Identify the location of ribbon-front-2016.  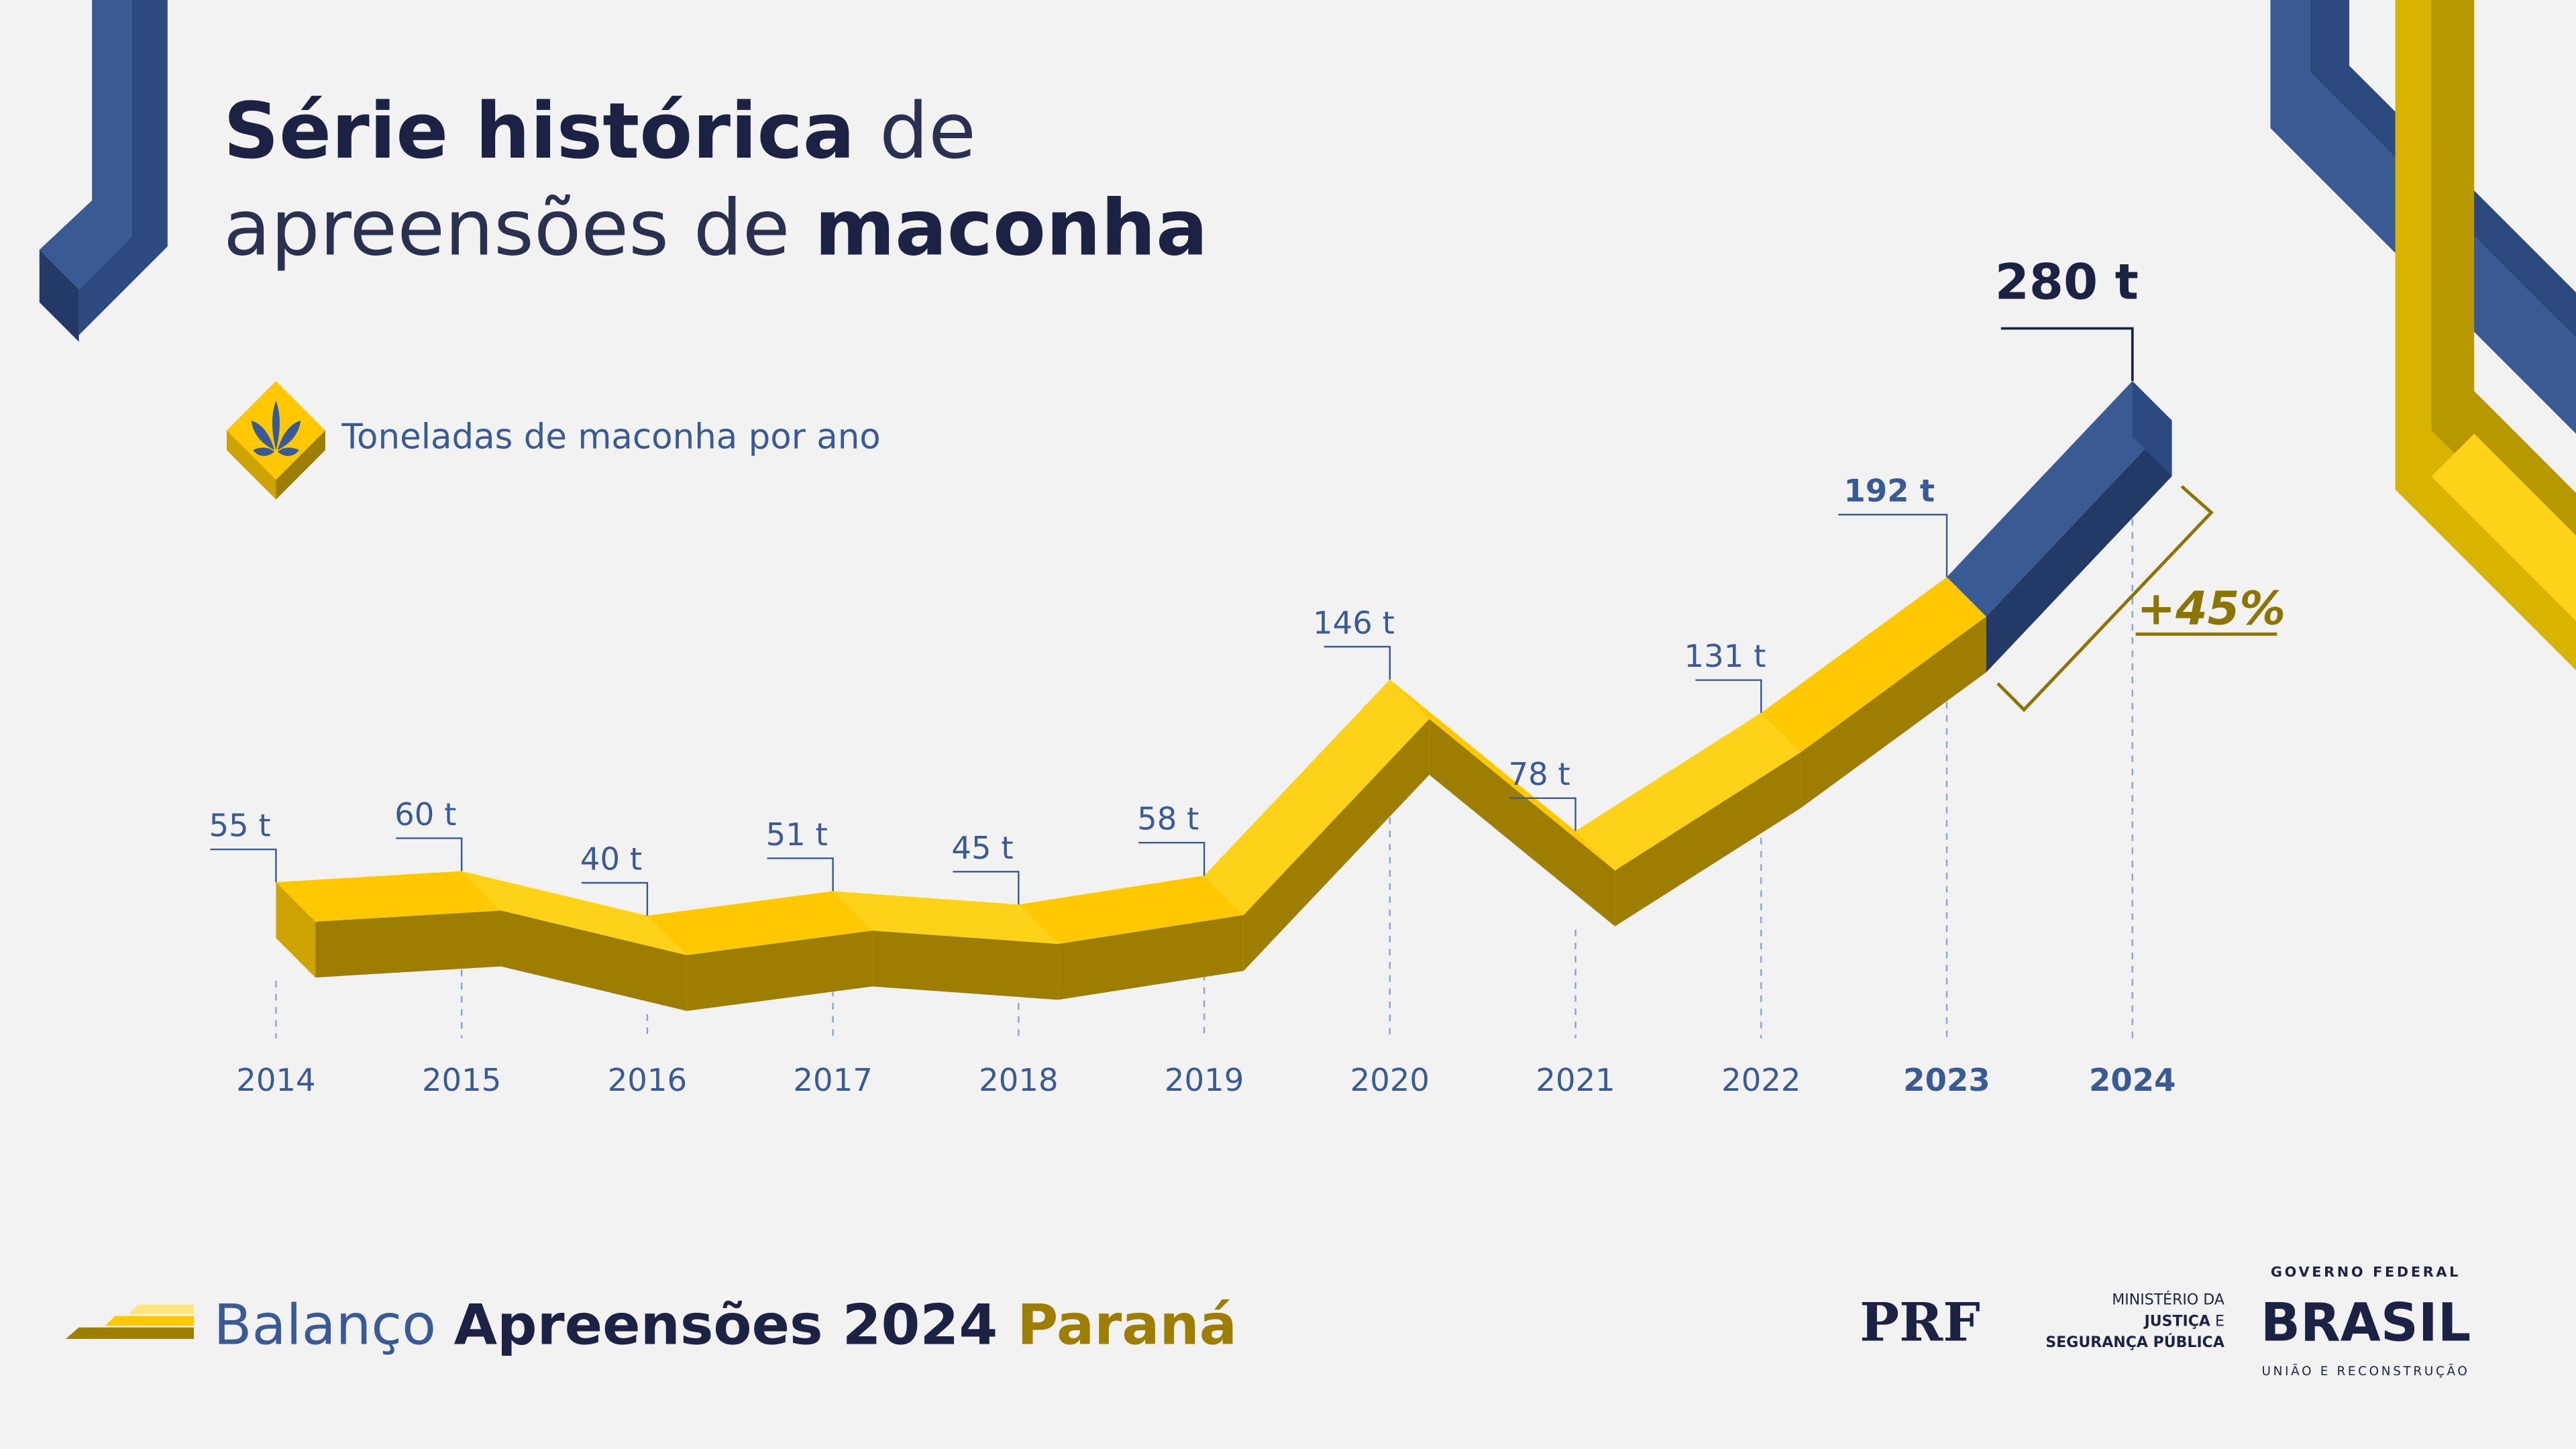
(593, 961).